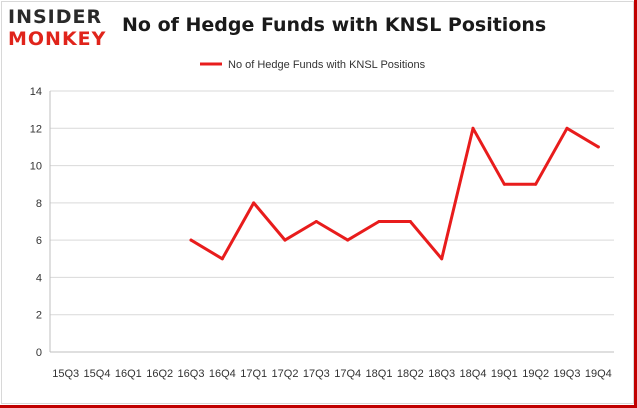  Describe the element at coordinates (159, 374) in the screenshot. I see `x-tick-label: 16Q2` at that location.